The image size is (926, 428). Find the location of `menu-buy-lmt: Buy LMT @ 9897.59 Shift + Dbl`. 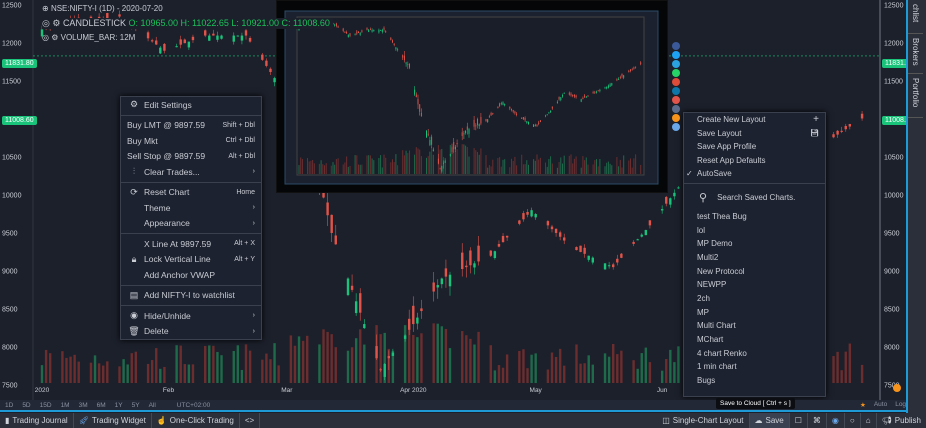

menu-buy-lmt: Buy LMT @ 9897.59 Shift + Dbl is located at coordinates (191, 125).